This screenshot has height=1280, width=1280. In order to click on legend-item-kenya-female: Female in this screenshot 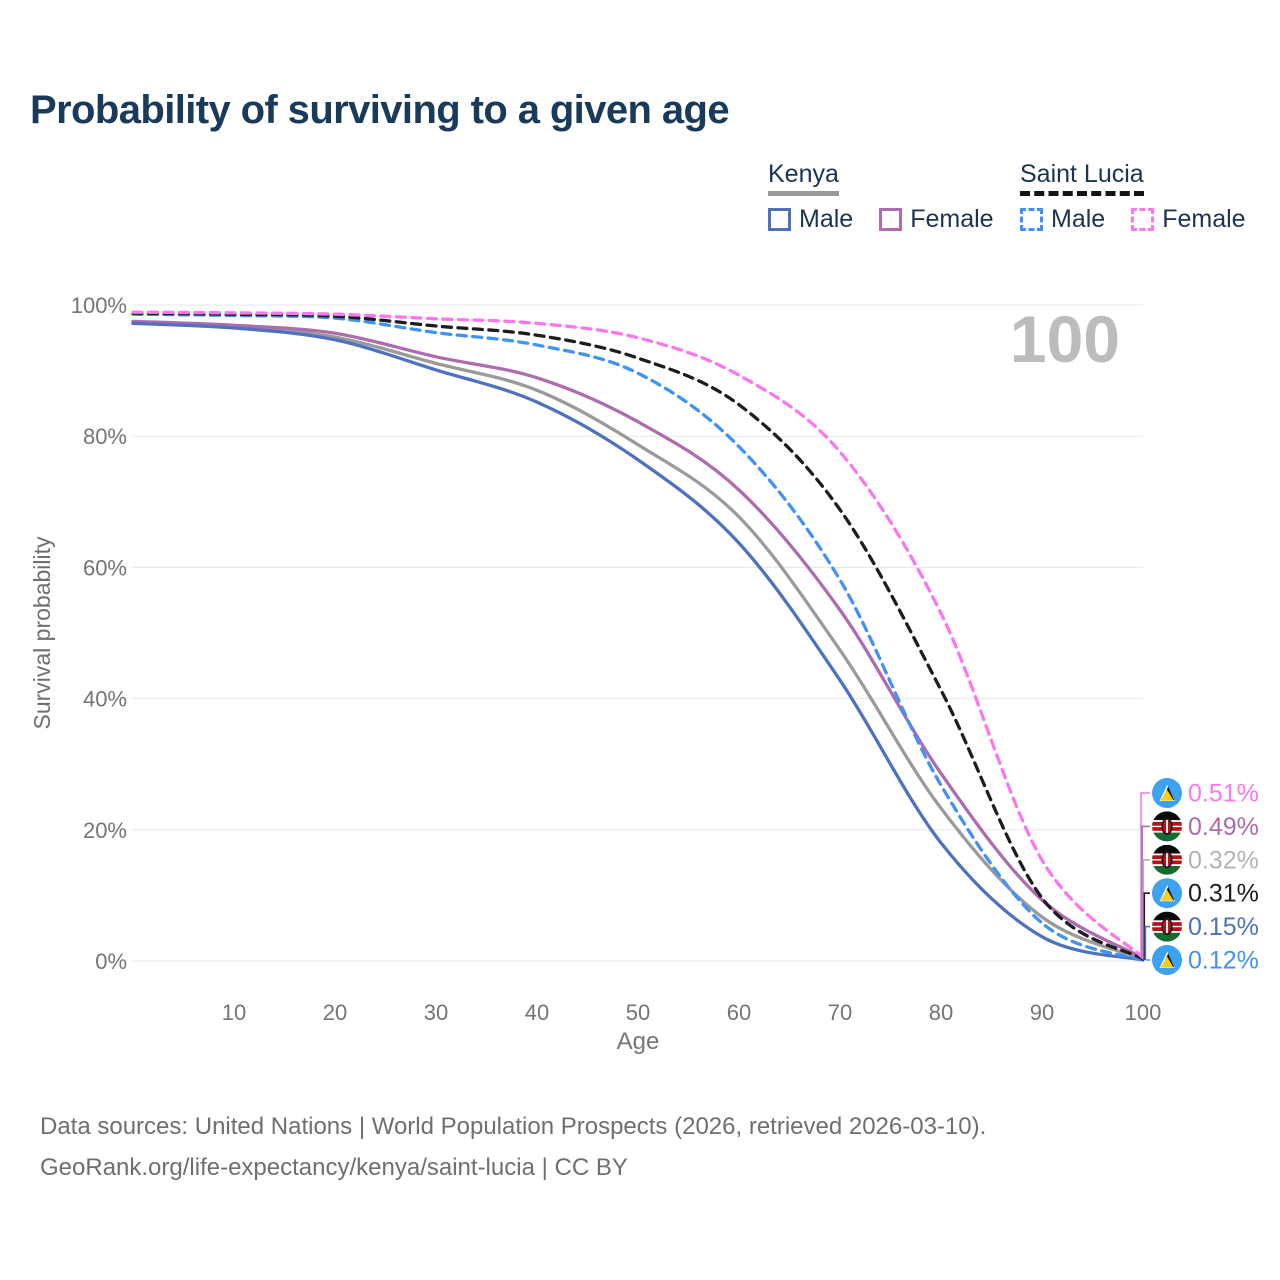, I will do `click(936, 219)`.